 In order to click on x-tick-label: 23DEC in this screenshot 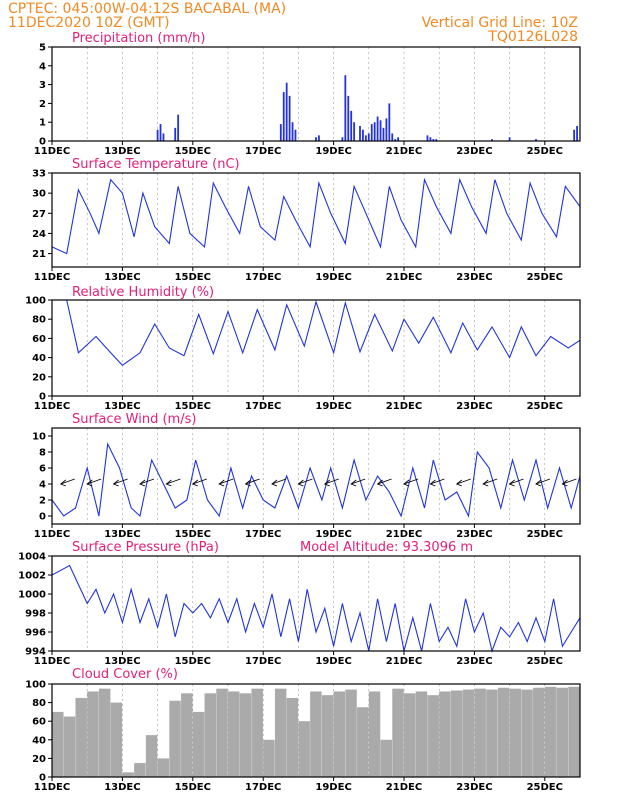, I will do `click(474, 534)`.